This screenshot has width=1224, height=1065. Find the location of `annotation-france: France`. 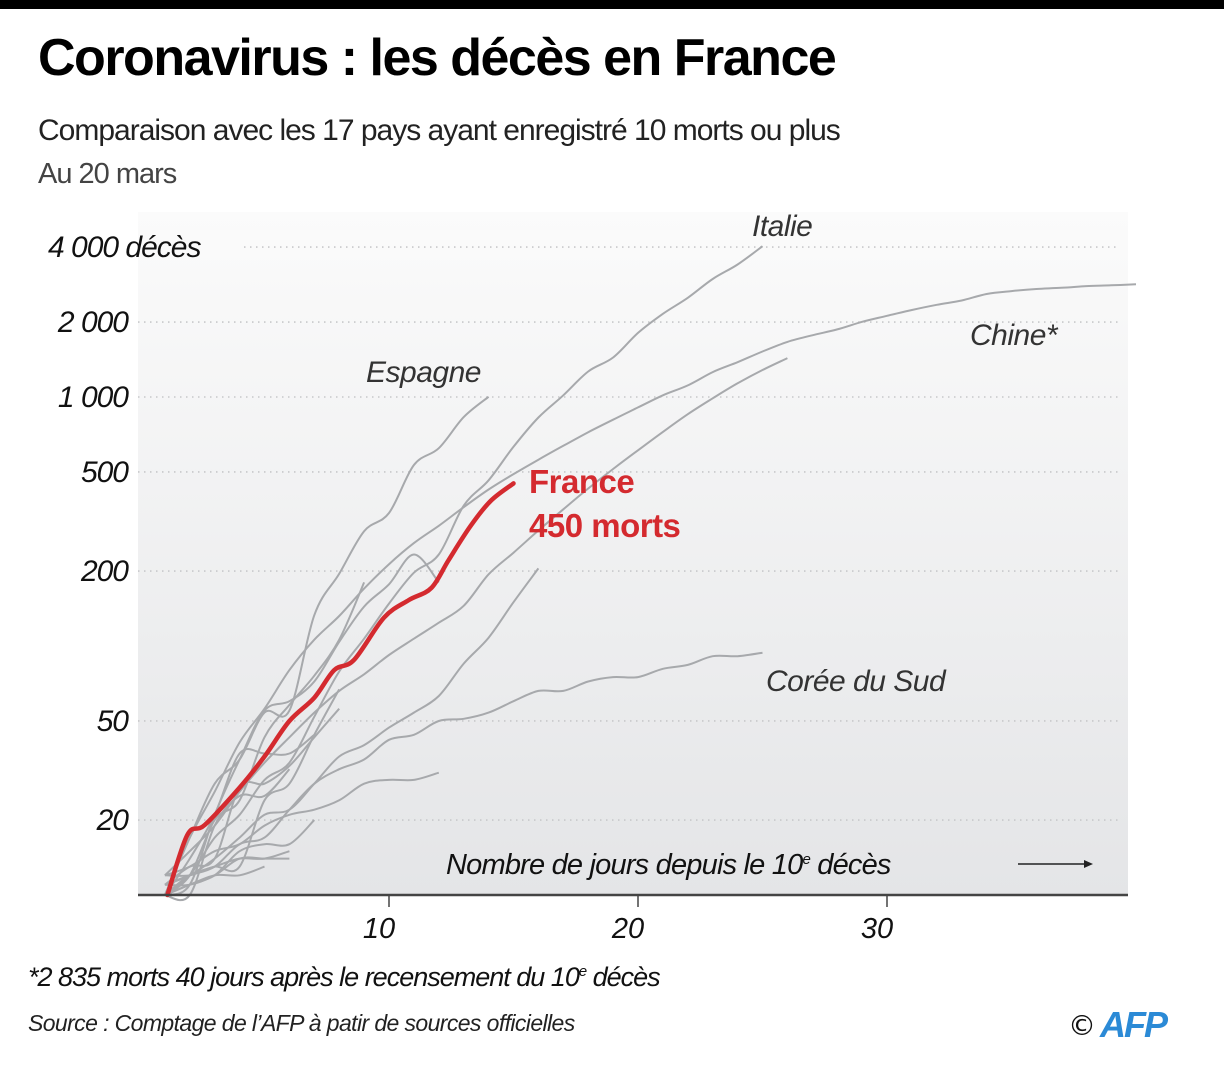

annotation-france: France is located at coordinates (581, 481).